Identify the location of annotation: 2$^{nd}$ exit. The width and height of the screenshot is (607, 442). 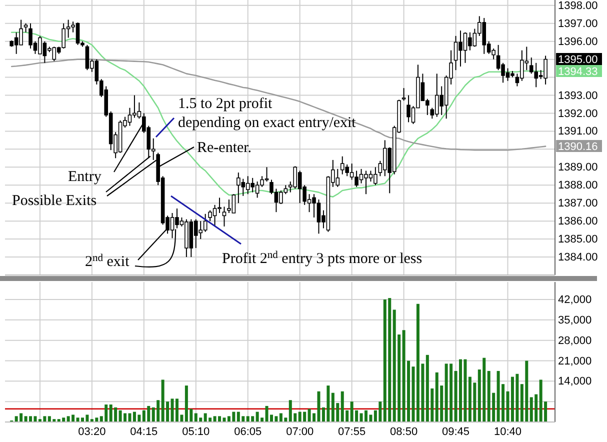
(107, 261).